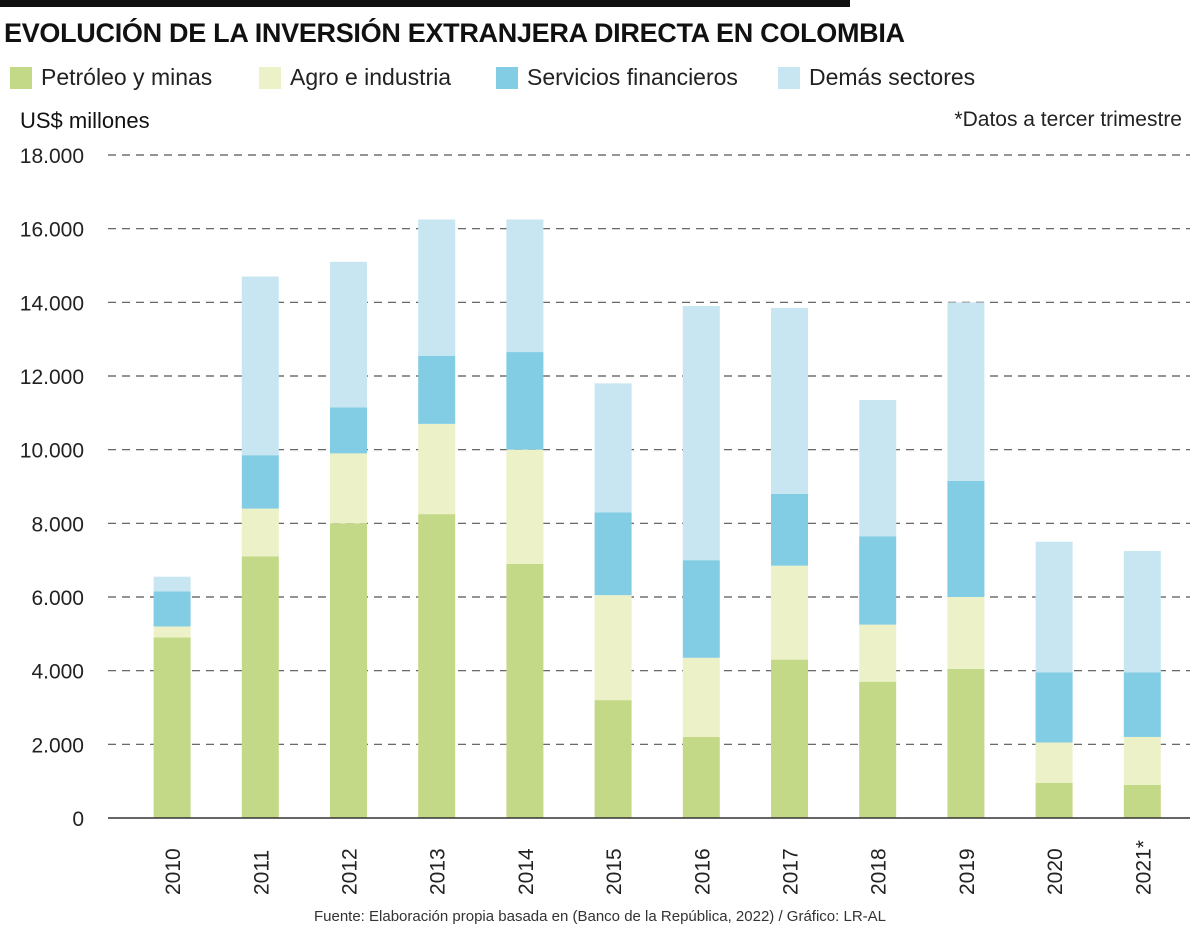 The width and height of the screenshot is (1200, 929). I want to click on legend-swatch-servicios, so click(507, 77).